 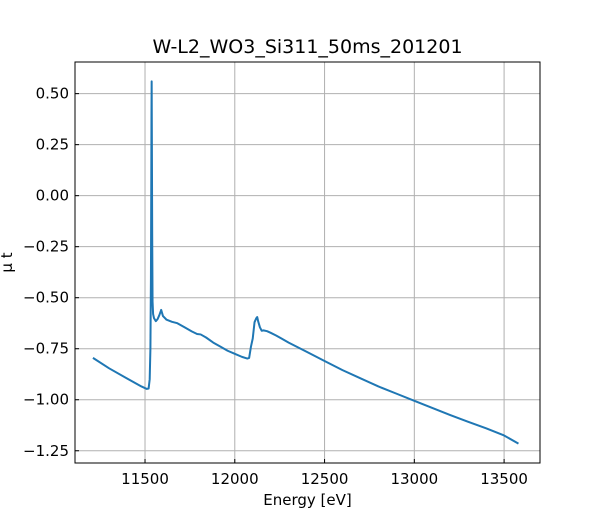 What do you see at coordinates (325, 479) in the screenshot?
I see `x-tick-label: 12500` at bounding box center [325, 479].